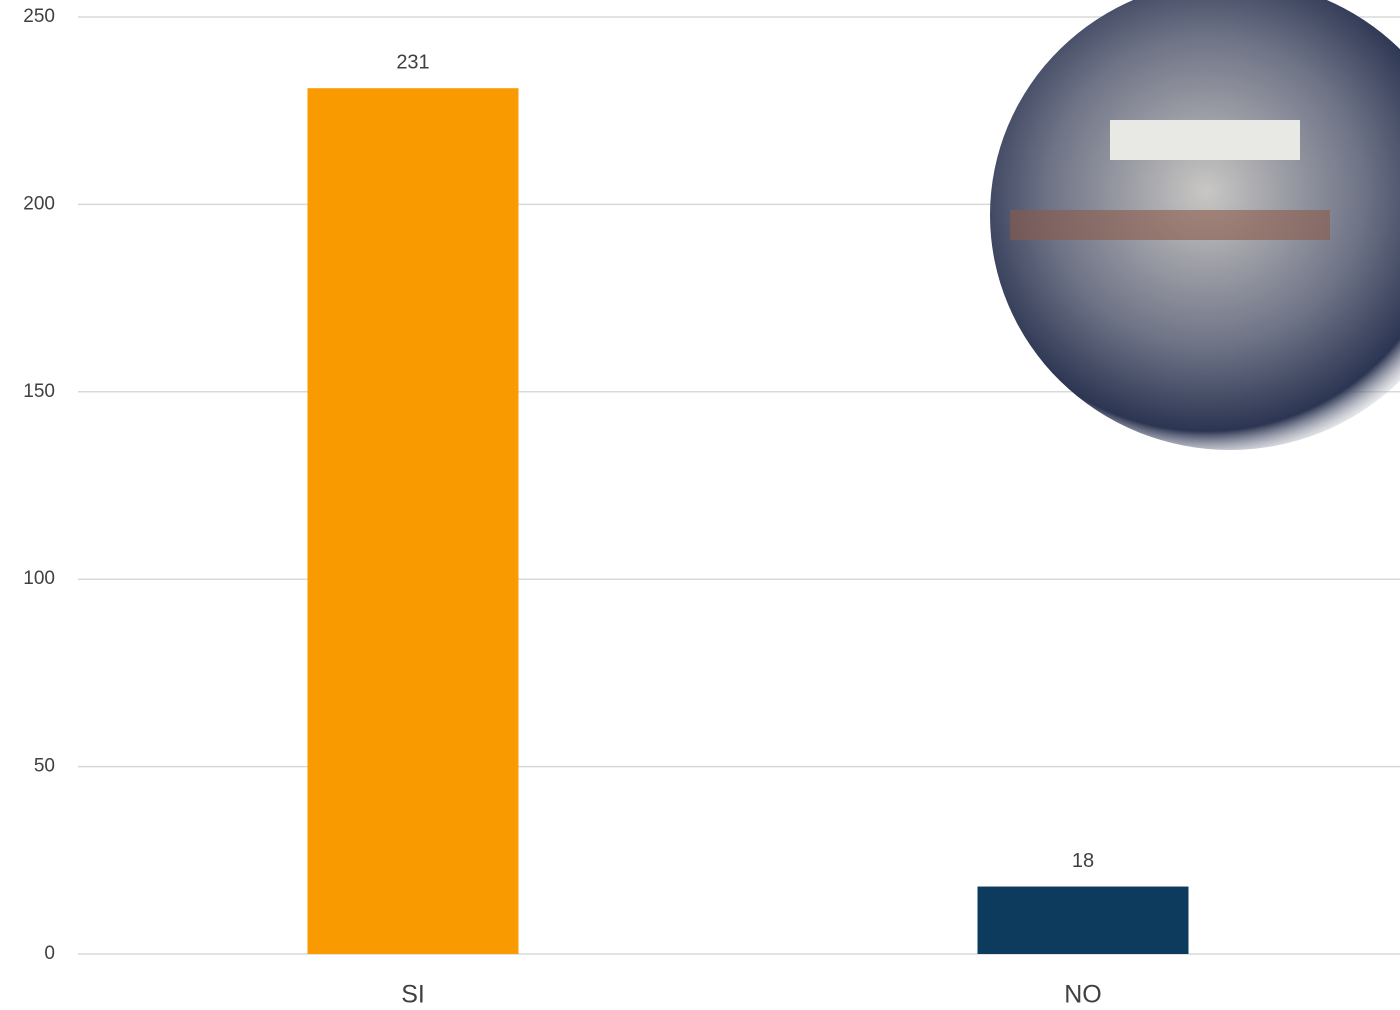 The height and width of the screenshot is (1010, 1400). Describe the element at coordinates (44, 766) in the screenshot. I see `y-tick-label: 50` at that location.